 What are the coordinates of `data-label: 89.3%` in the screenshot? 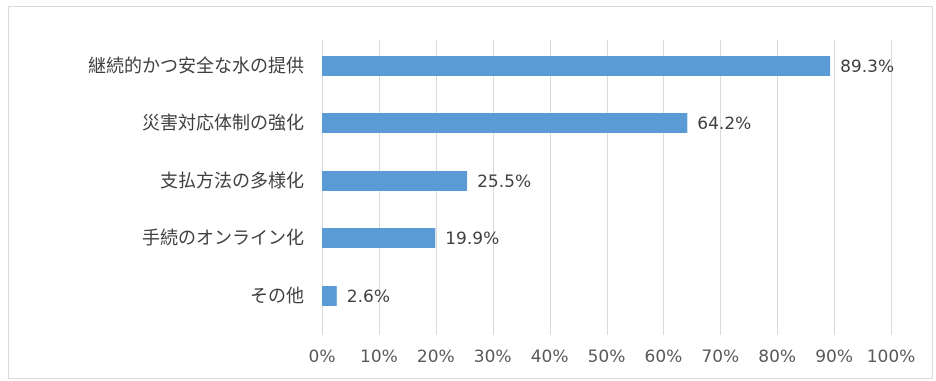 It's located at (867, 67).